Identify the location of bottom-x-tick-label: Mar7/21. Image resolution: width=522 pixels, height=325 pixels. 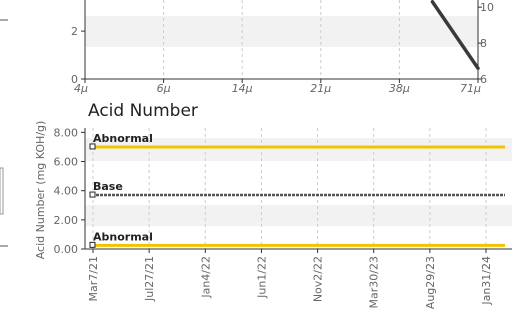
(93, 278).